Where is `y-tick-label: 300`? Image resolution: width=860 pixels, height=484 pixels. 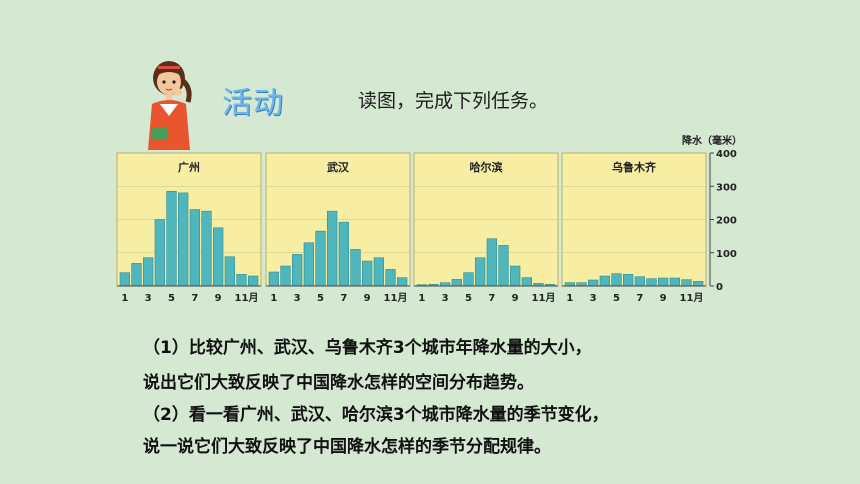 y-tick-label: 300 is located at coordinates (726, 187).